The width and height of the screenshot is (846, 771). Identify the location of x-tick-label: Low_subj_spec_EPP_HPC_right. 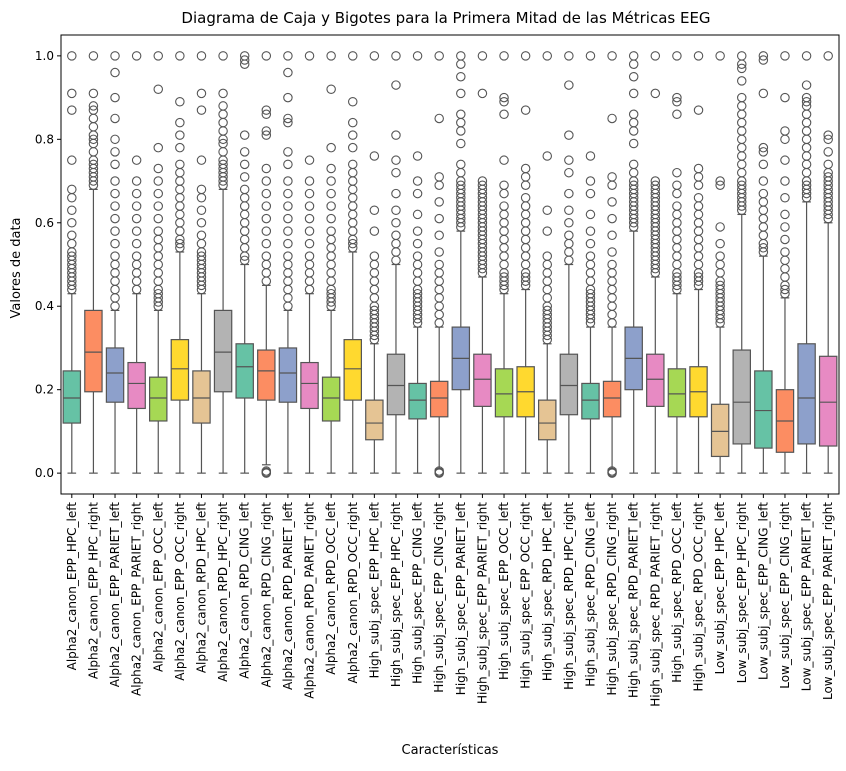
(742, 592).